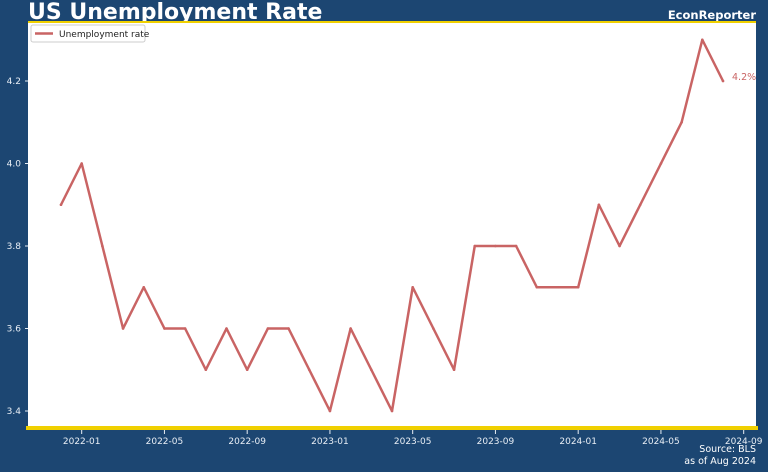  I want to click on bottom-accent-bar, so click(392, 428).